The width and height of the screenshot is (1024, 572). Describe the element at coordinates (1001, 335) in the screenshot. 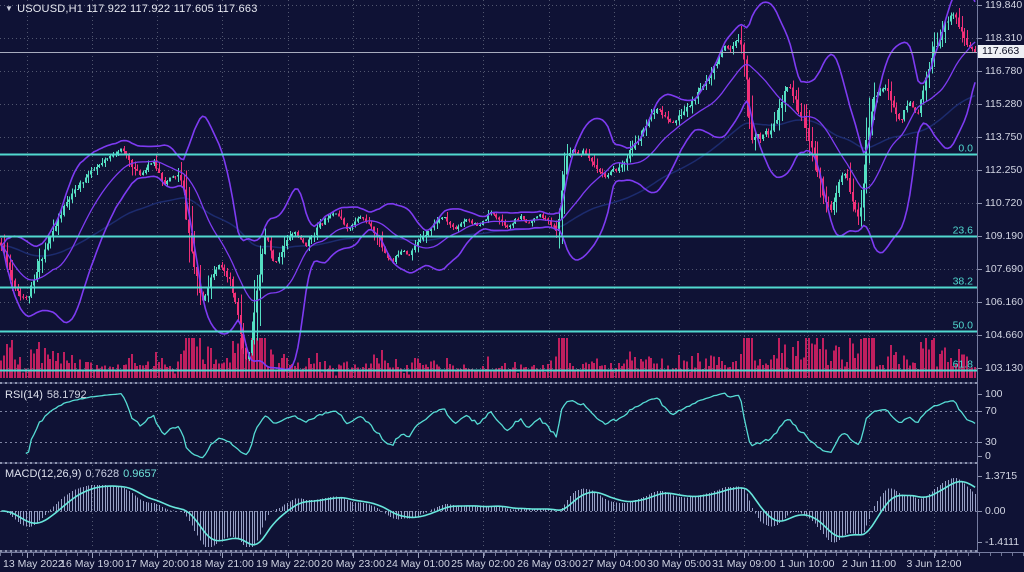

I see `axis-label: 104.660` at that location.